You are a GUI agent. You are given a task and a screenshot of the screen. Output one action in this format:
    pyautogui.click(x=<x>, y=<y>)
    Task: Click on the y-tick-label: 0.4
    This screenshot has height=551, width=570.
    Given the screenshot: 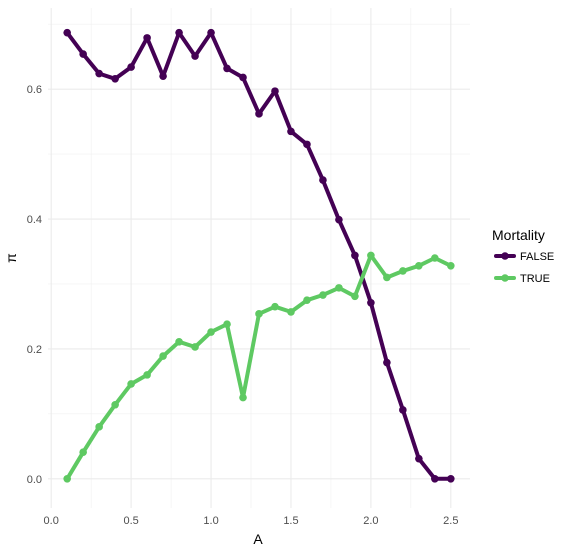 What is the action you would take?
    pyautogui.click(x=34, y=220)
    